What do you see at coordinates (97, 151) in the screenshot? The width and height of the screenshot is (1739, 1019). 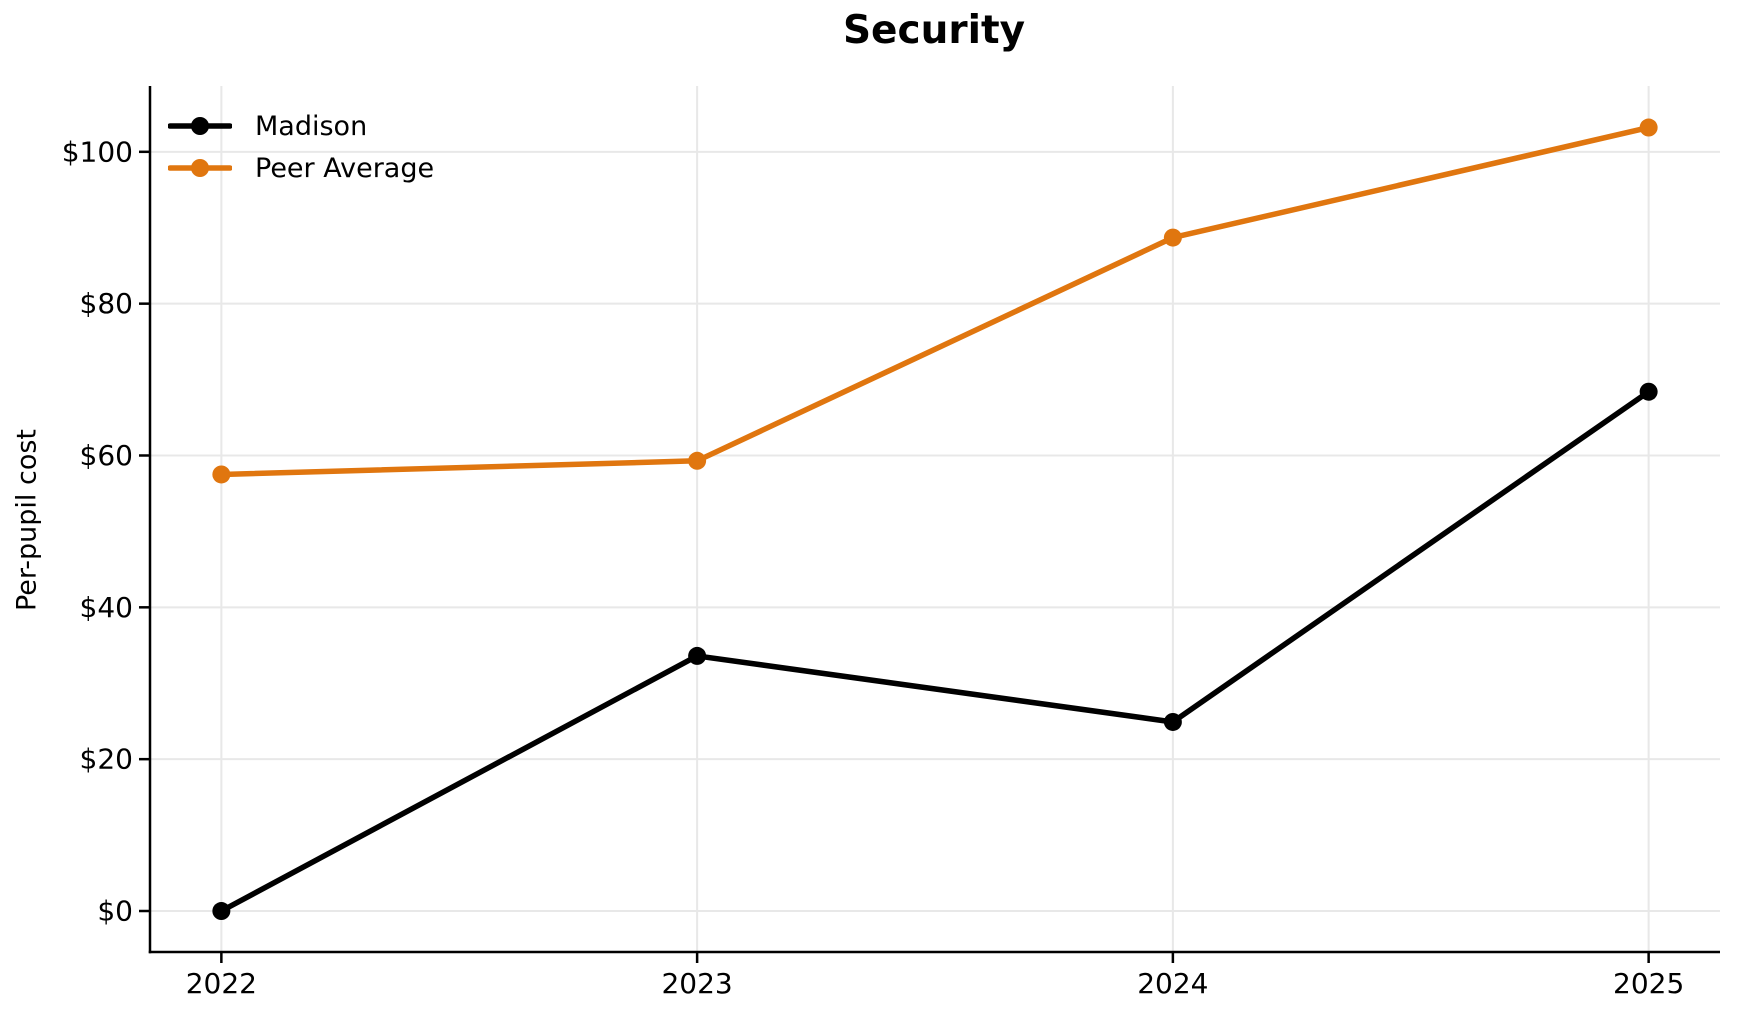 I see `y-tick-label: $100` at bounding box center [97, 151].